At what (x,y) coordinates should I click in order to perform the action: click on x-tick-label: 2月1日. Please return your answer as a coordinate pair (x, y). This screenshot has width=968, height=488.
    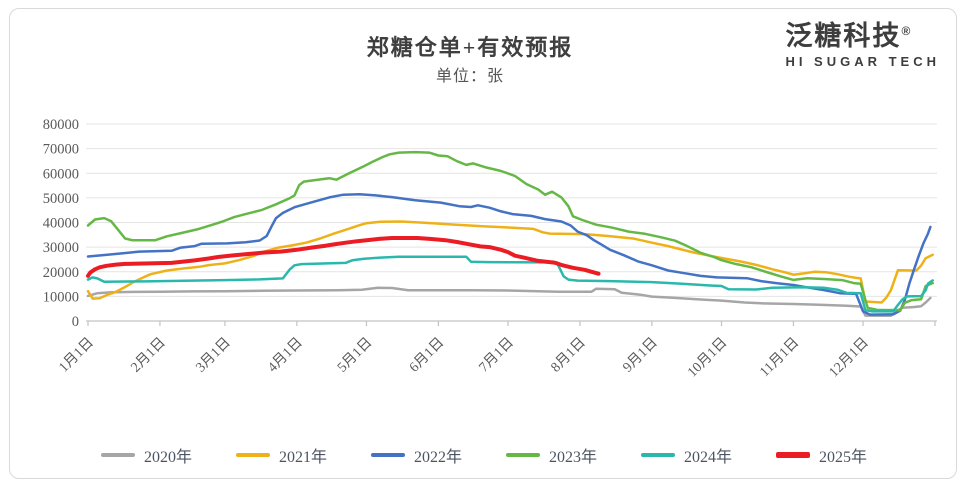
    Looking at the image, I should click on (148, 355).